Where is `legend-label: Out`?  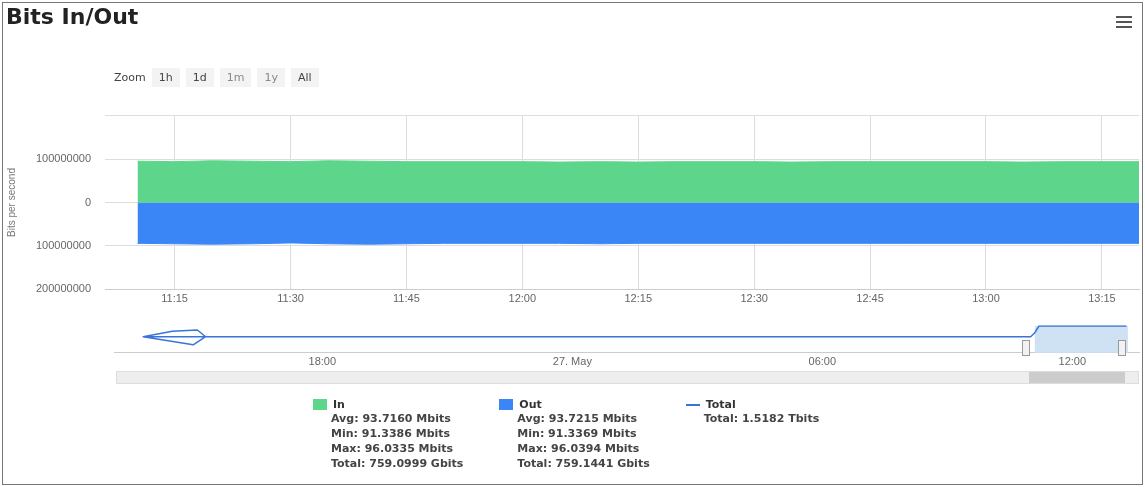 legend-label: Out is located at coordinates (530, 404).